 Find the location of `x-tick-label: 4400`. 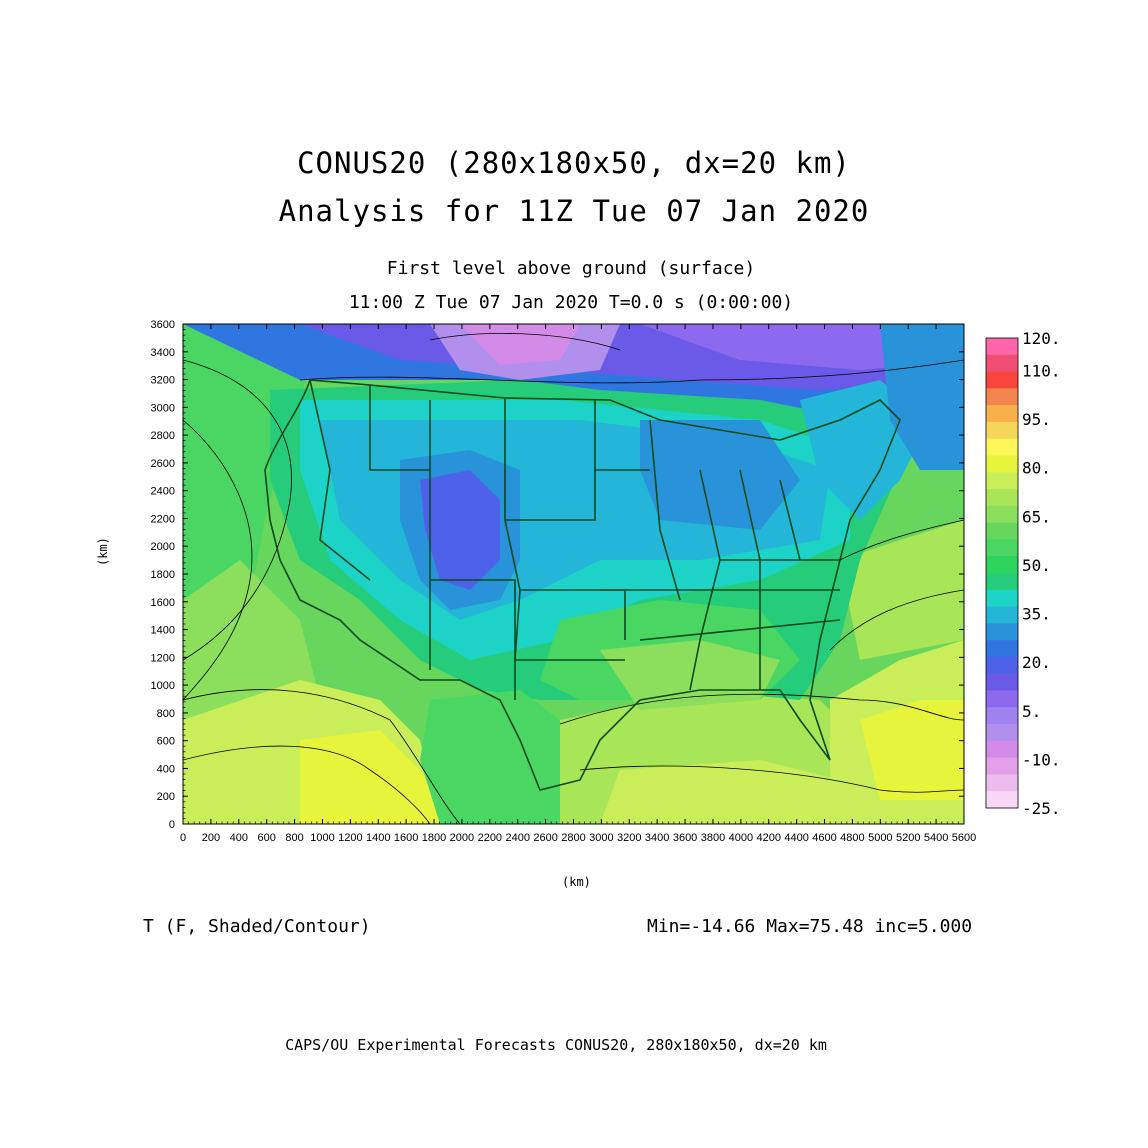

x-tick-label: 4400 is located at coordinates (796, 838).